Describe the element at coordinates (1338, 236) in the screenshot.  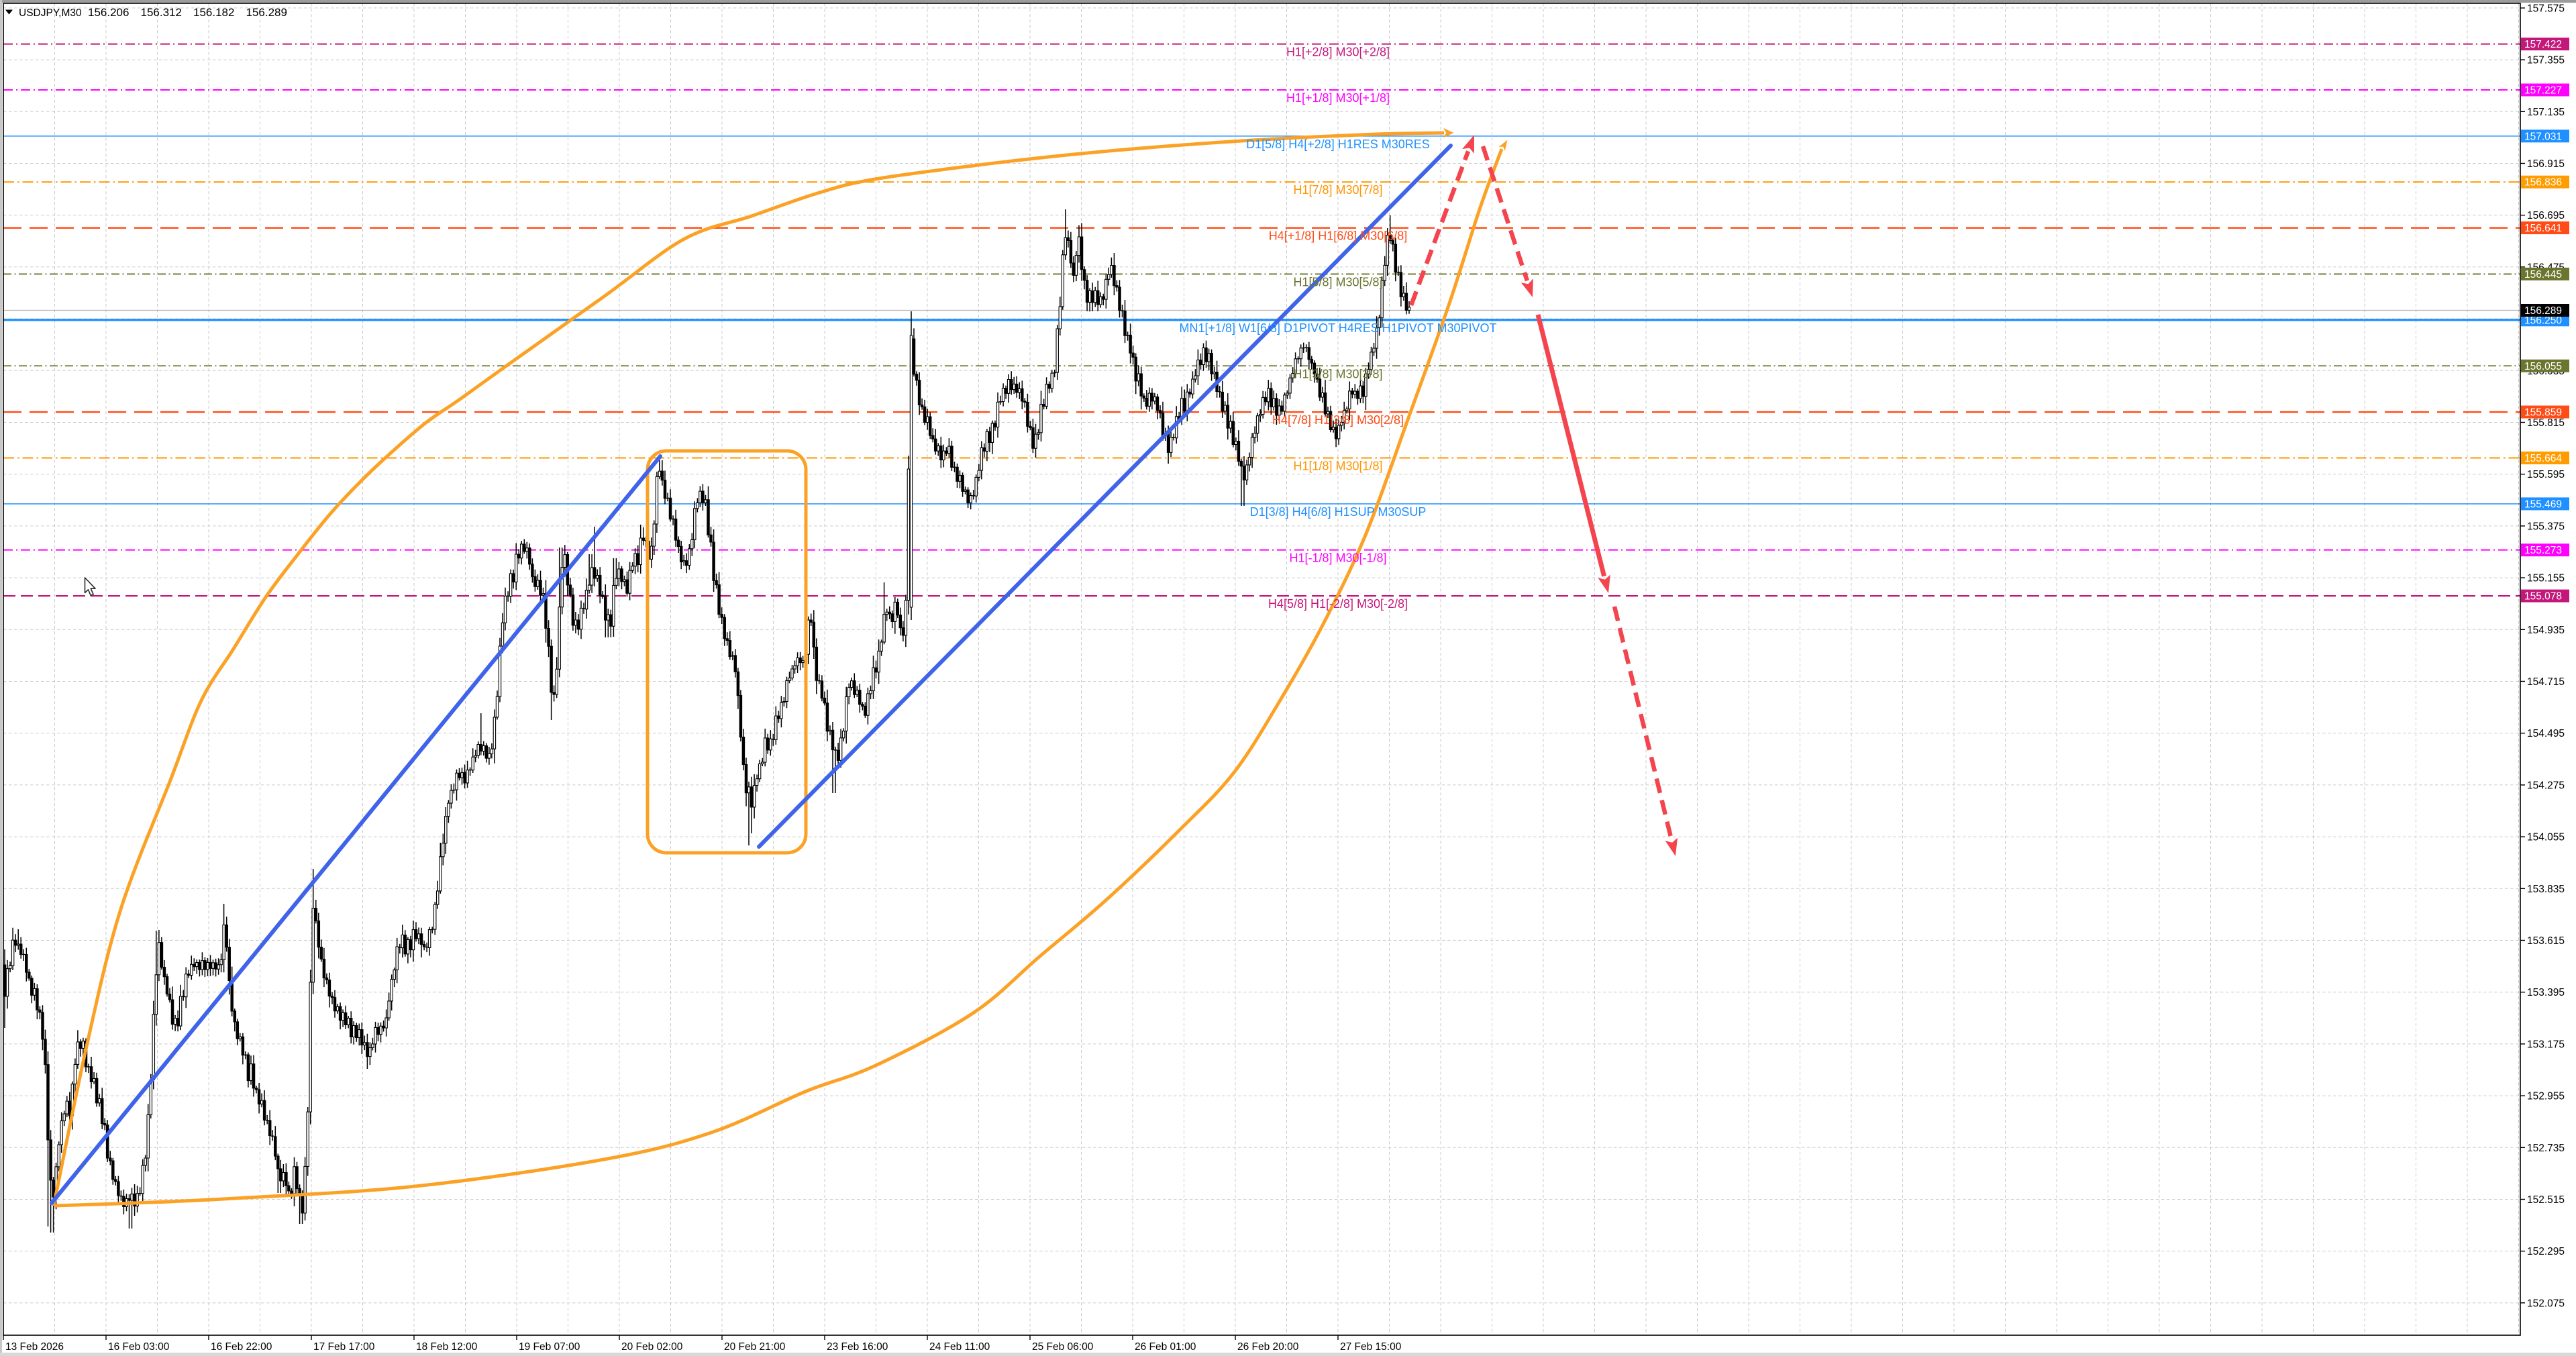
I see `svg-text: H4[+1/8] H1[6/8] M30[6/8]` at that location.